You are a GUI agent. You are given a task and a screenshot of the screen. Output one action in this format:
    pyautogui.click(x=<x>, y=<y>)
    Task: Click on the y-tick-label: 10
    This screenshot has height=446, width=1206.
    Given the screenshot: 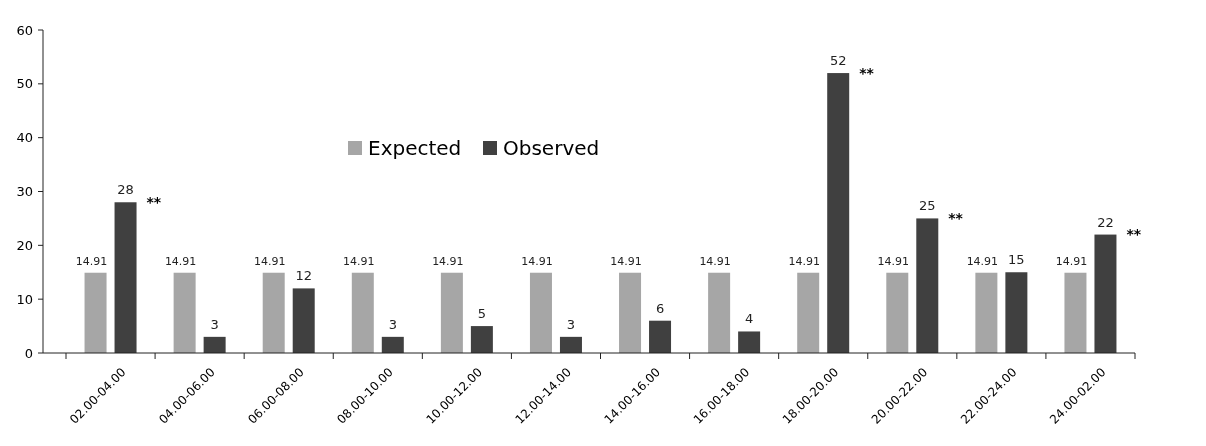 What is the action you would take?
    pyautogui.click(x=24, y=299)
    